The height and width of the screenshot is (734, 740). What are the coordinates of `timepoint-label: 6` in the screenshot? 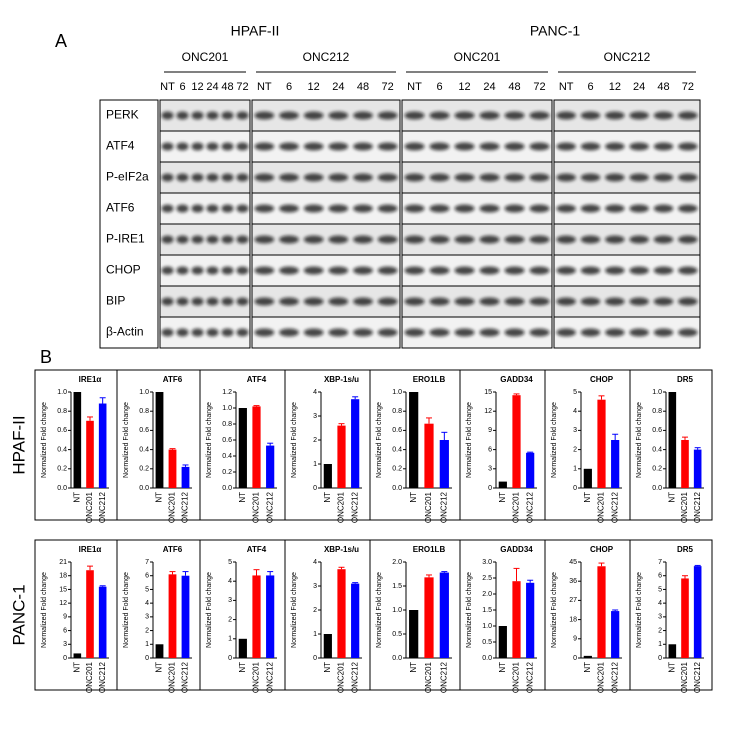 It's located at (590, 87).